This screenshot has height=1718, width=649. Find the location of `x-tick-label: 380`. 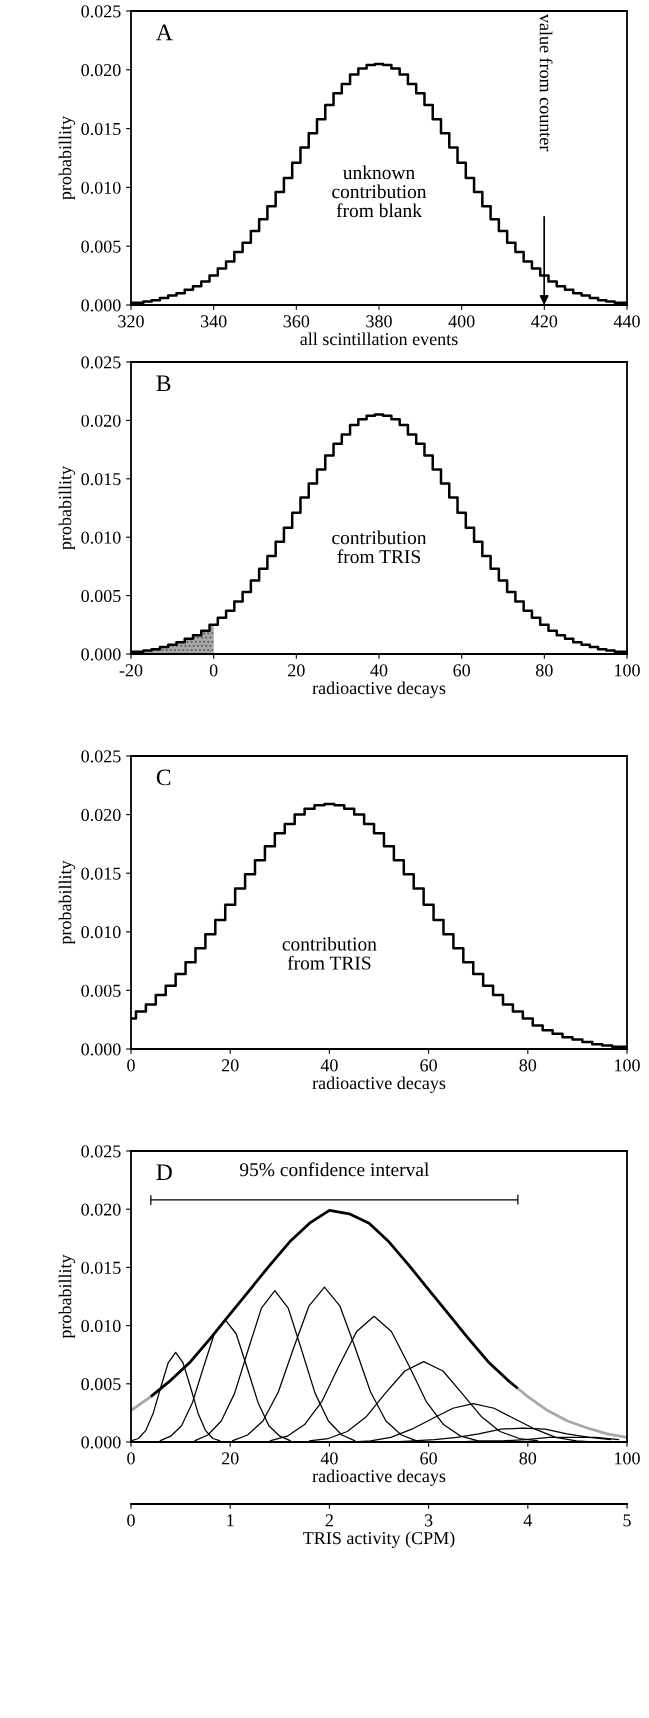

x-tick-label: 380 is located at coordinates (379, 321).